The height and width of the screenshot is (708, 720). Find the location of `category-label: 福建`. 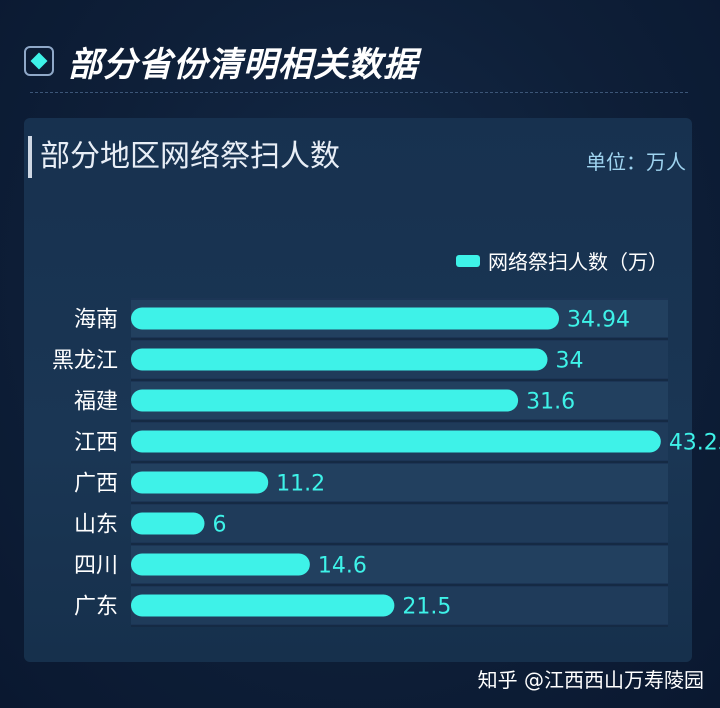

category-label: 福建 is located at coordinates (96, 402).